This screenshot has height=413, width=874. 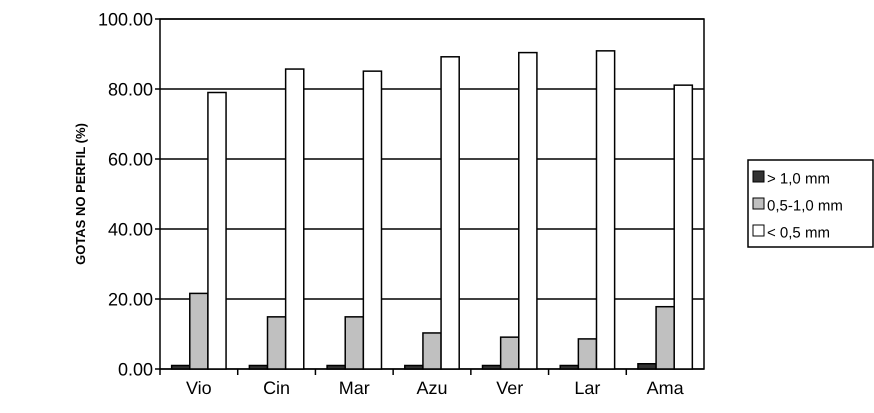 I want to click on y-tick-label: 0.00, so click(x=135, y=369).